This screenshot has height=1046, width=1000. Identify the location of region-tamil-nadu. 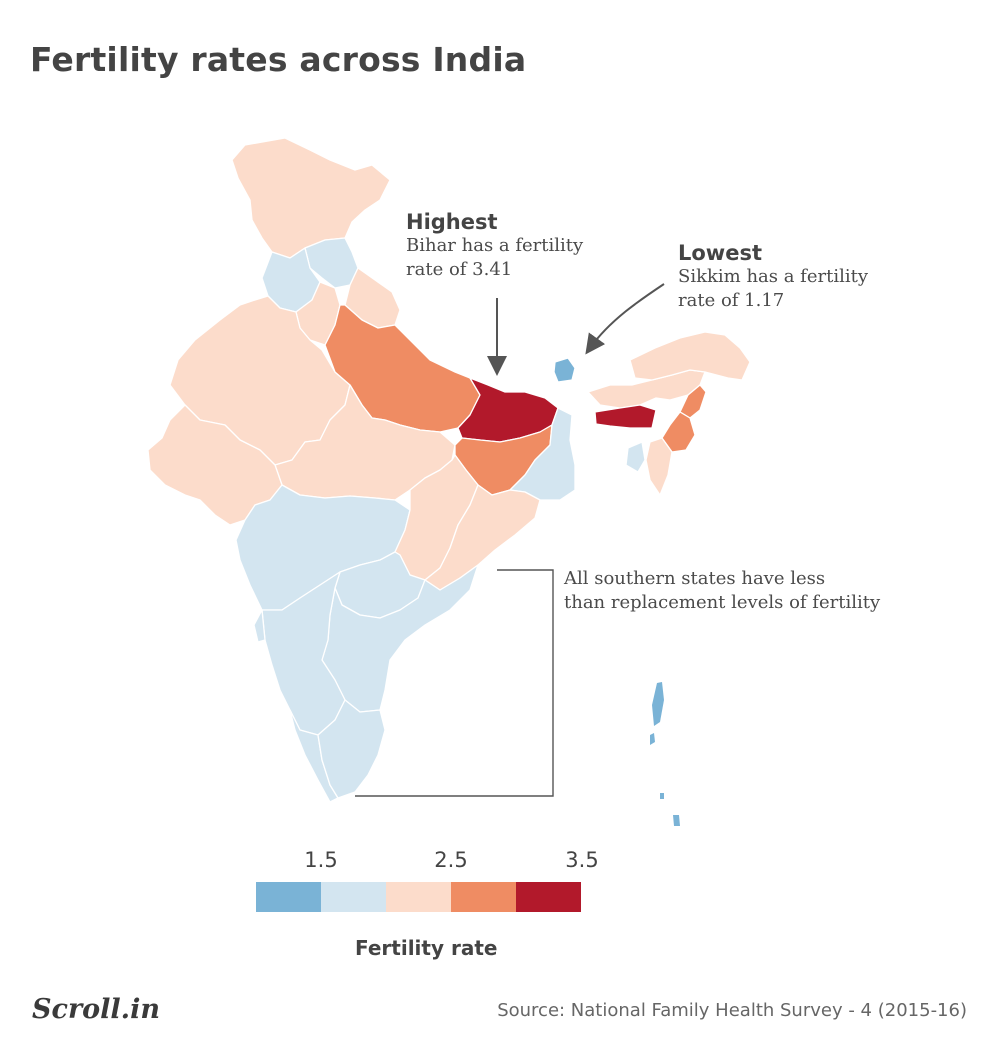
(351, 749).